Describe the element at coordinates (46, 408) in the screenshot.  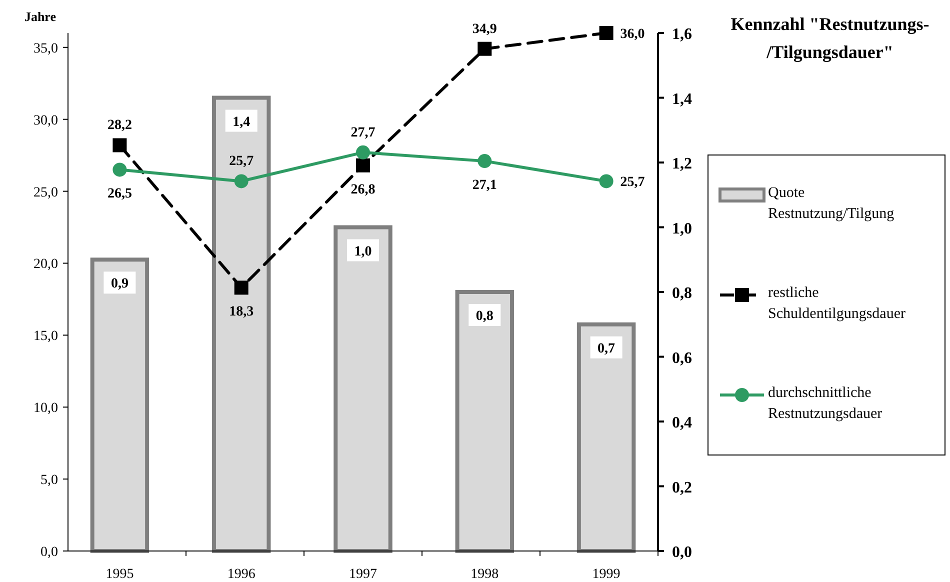
I see `y-tick-label: 10,0` at that location.